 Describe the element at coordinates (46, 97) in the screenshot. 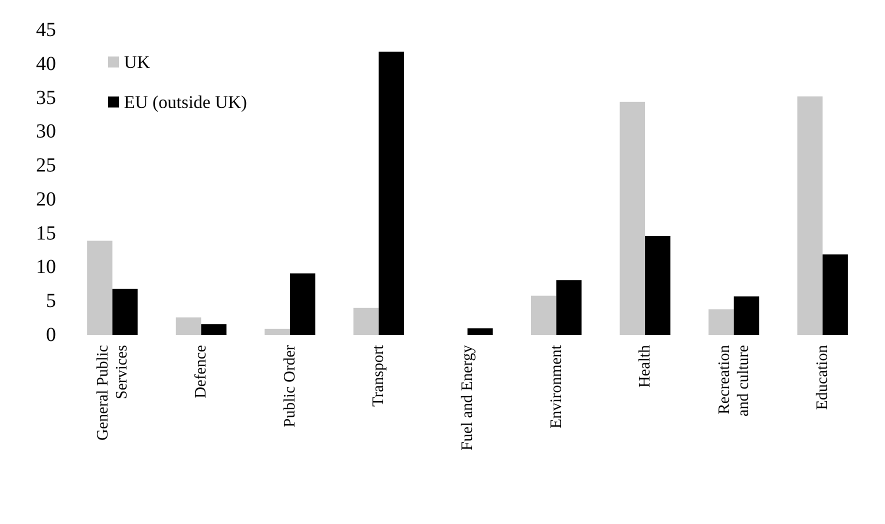

I see `y-tick-label: 35` at that location.